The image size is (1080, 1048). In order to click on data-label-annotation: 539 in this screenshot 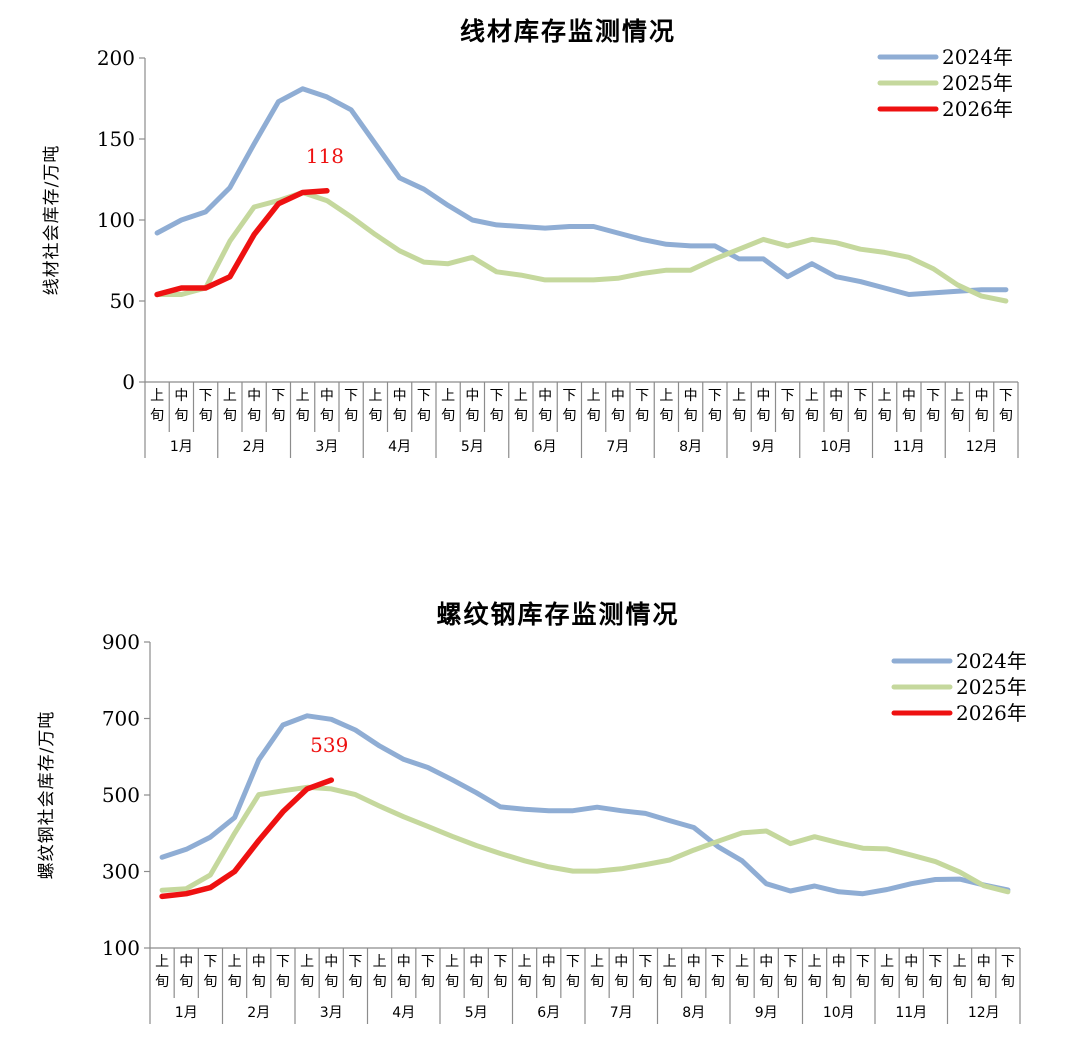, I will do `click(329, 745)`.